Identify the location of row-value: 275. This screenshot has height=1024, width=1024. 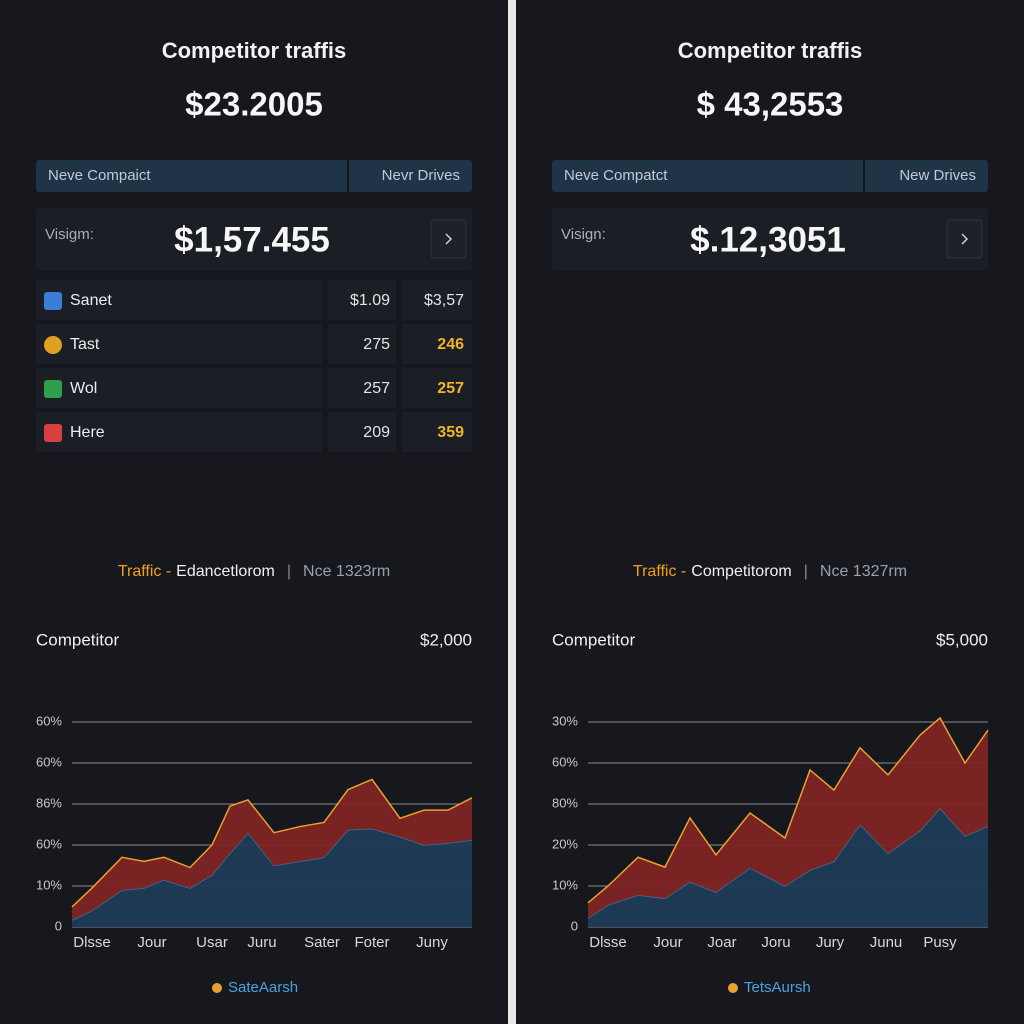
(376, 344).